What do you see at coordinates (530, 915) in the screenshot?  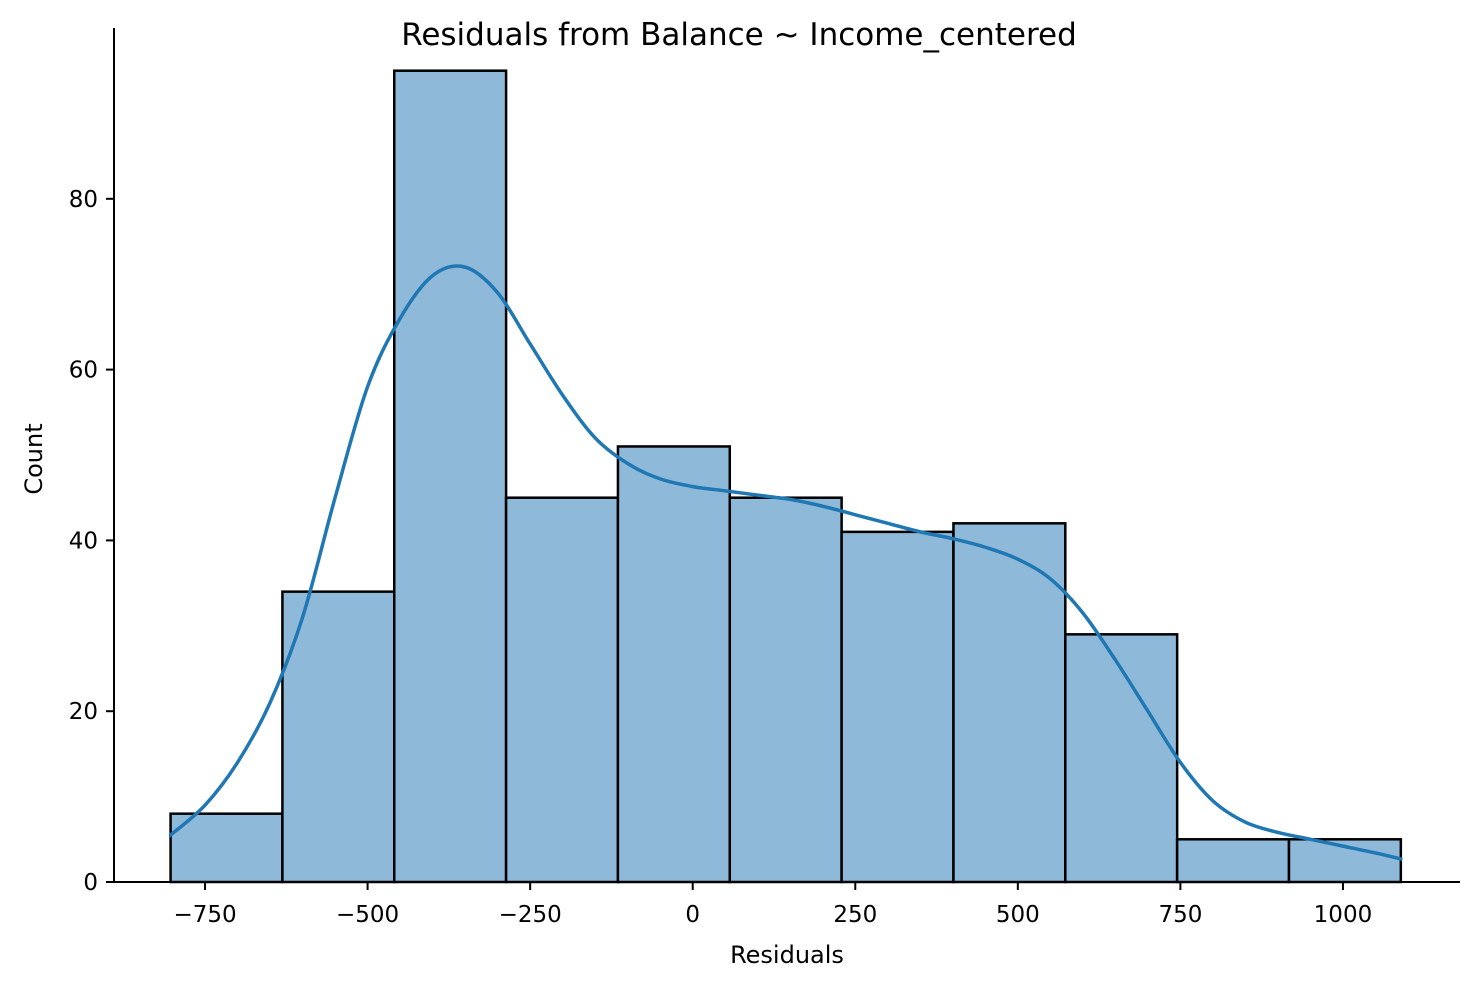 I see `x-tick-label: −250` at bounding box center [530, 915].